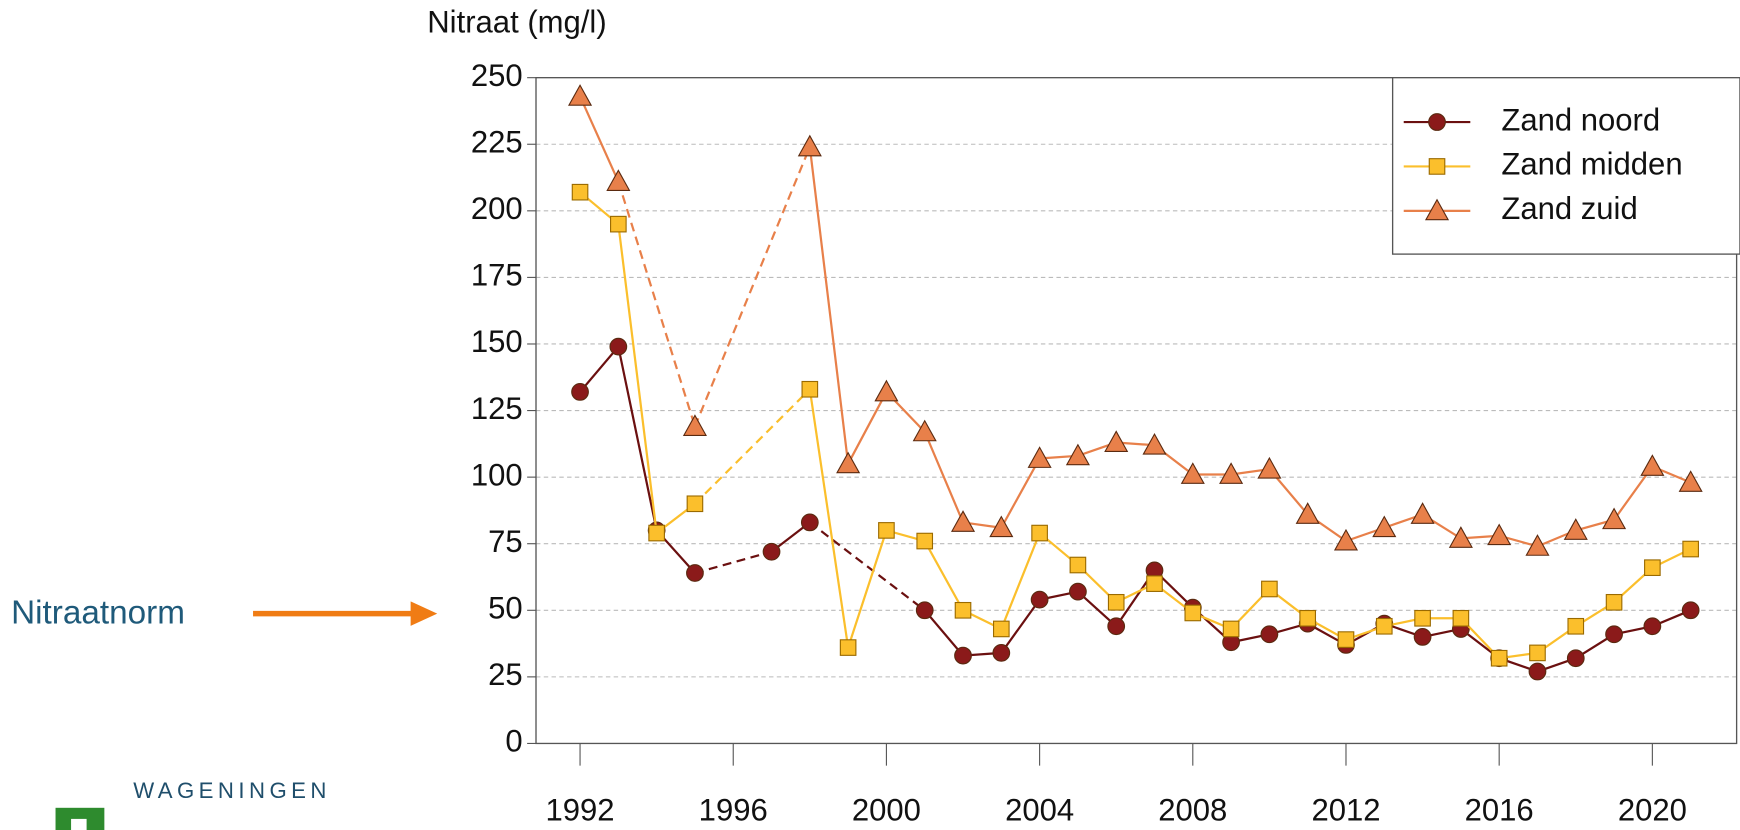  What do you see at coordinates (232, 790) in the screenshot?
I see `logo-text: WAGENINGEN` at bounding box center [232, 790].